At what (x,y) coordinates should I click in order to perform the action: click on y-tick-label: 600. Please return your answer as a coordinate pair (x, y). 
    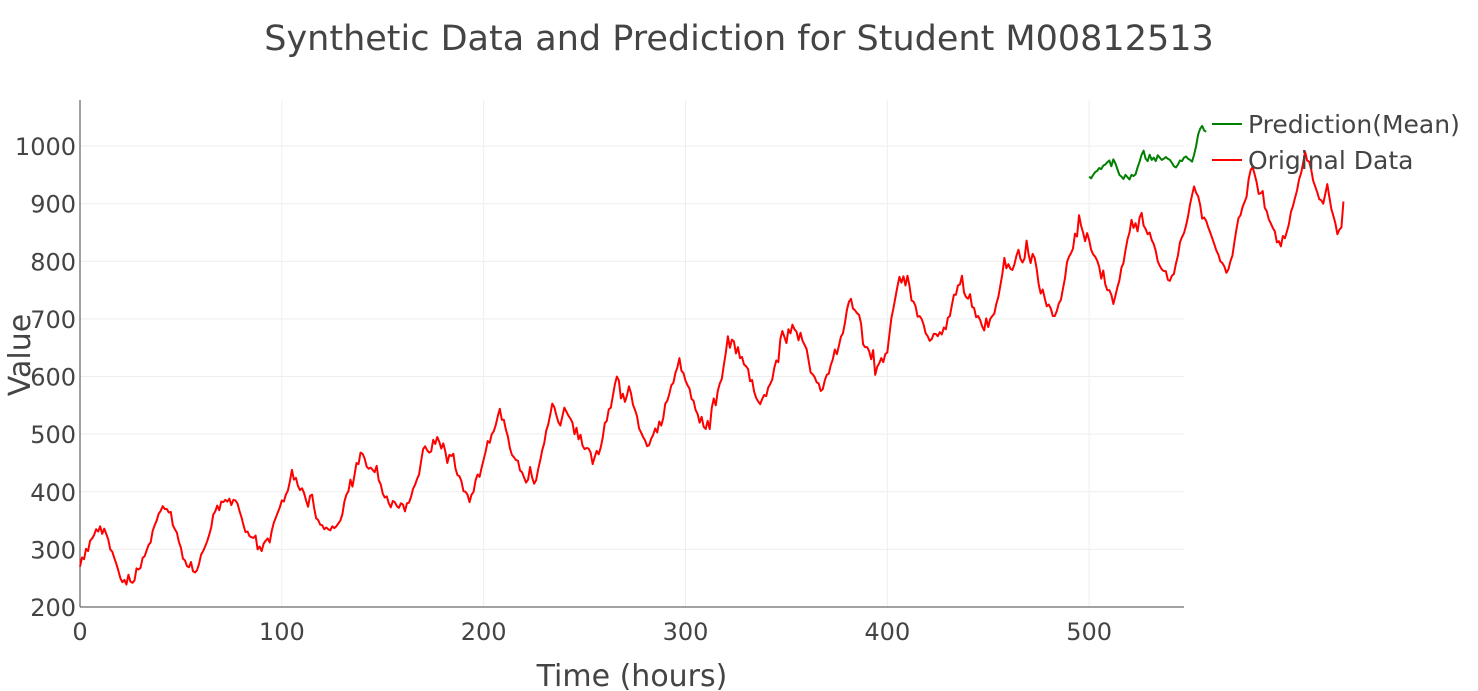
    Looking at the image, I should click on (53, 378).